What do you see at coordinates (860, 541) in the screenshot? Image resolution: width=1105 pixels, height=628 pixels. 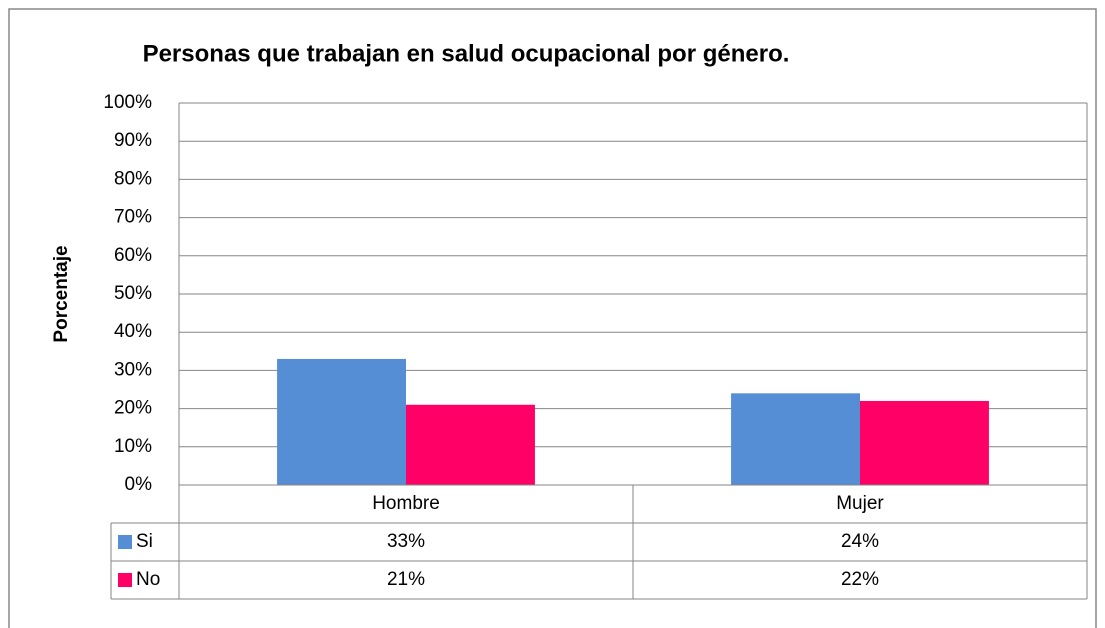 I see `table-value: 24%` at bounding box center [860, 541].